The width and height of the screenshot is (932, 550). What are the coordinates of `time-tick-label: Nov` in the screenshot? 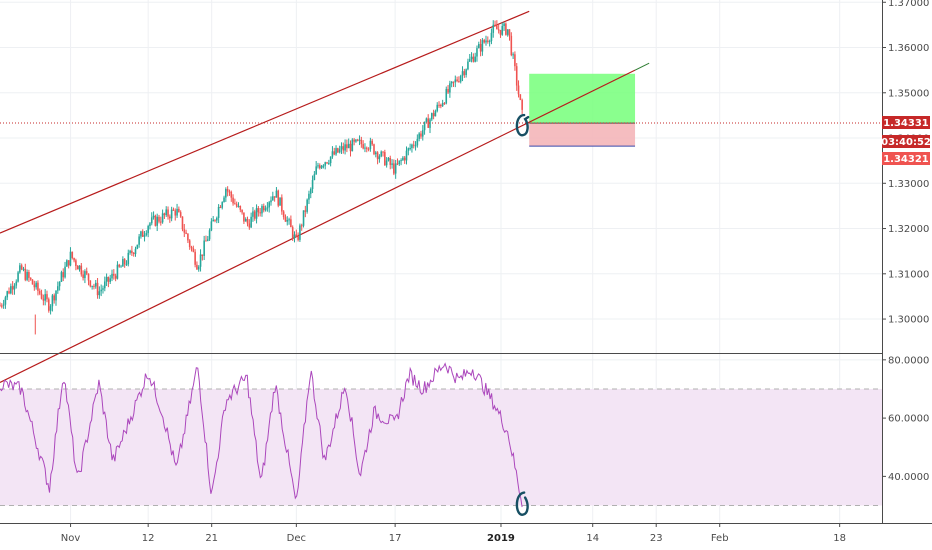 It's located at (71, 538).